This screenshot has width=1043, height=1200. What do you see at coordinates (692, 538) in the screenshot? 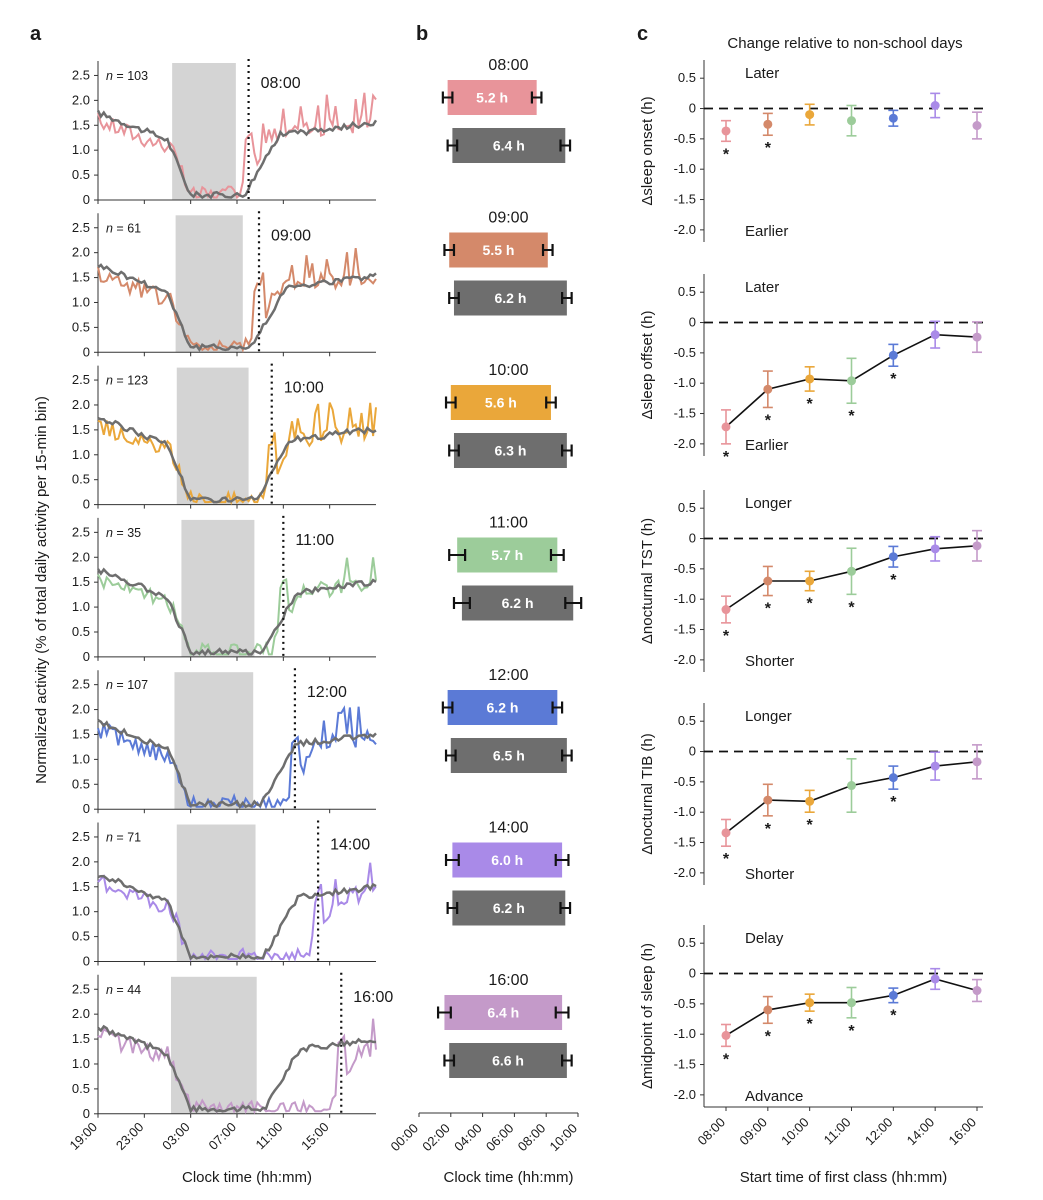
I see `change-y-tick-label: 0` at bounding box center [692, 538].